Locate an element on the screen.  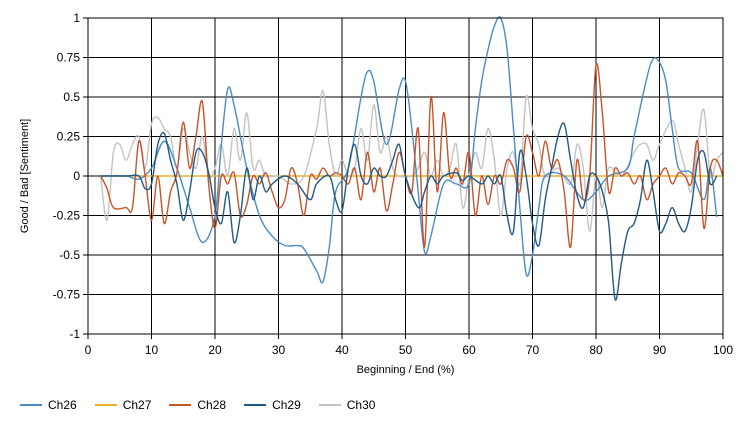
legend-label-ch29: Ch29 is located at coordinates (286, 405).